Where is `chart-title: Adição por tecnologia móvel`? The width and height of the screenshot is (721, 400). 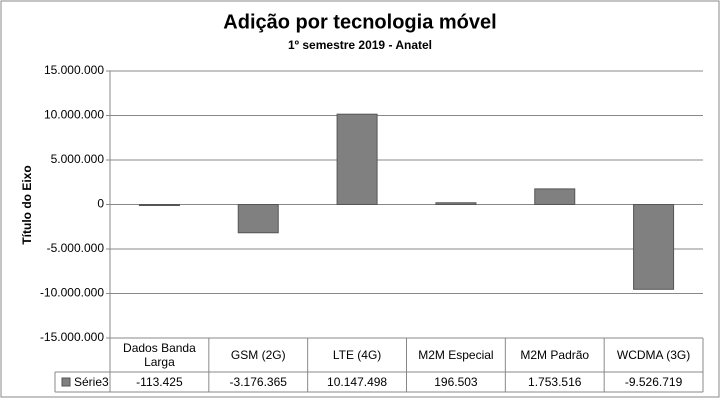 chart-title: Adição por tecnologia móvel is located at coordinates (359, 22).